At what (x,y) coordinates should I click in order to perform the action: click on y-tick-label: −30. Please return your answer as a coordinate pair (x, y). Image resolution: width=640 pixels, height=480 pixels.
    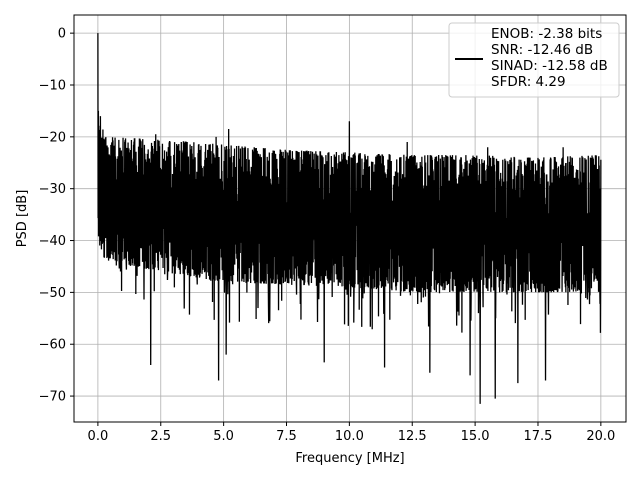
    Looking at the image, I should click on (52, 189).